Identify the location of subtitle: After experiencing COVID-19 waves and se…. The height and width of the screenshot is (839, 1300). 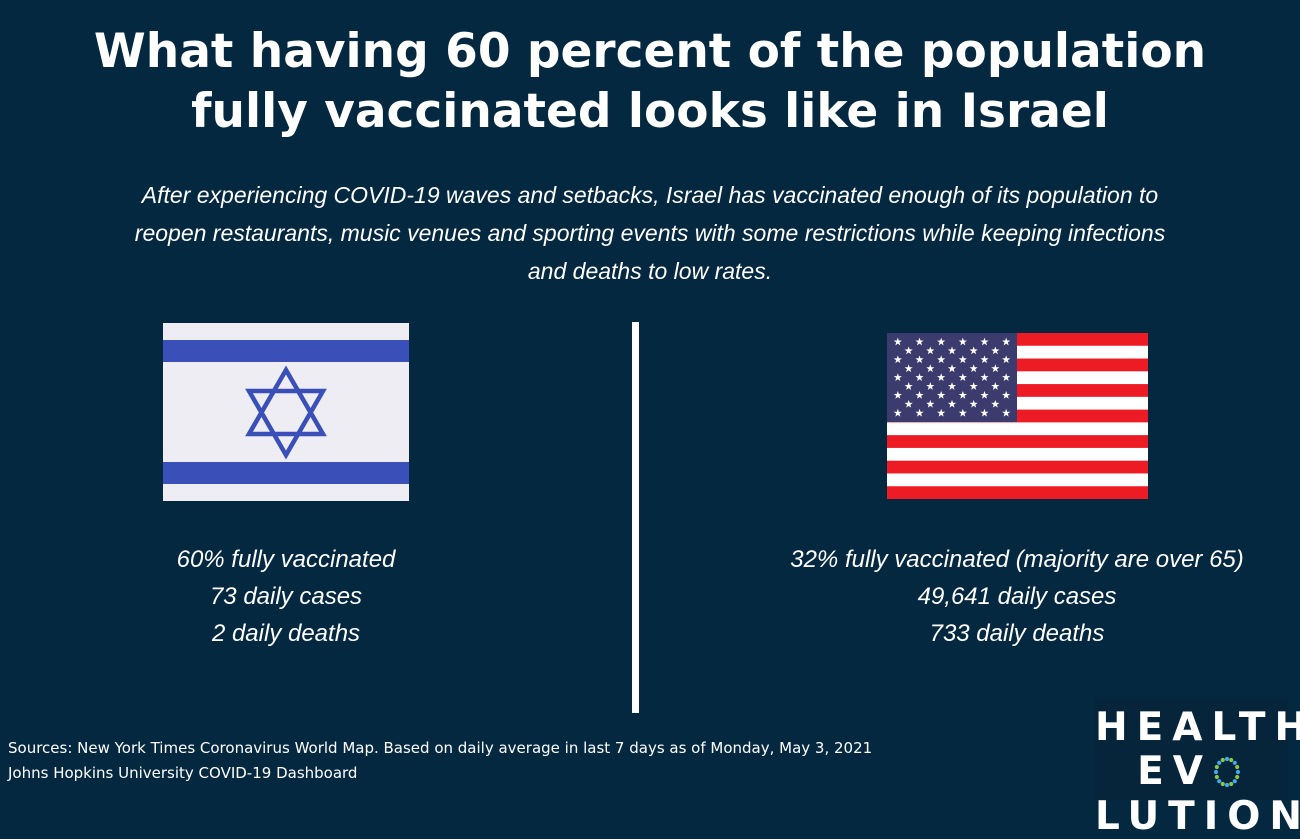
(650, 233).